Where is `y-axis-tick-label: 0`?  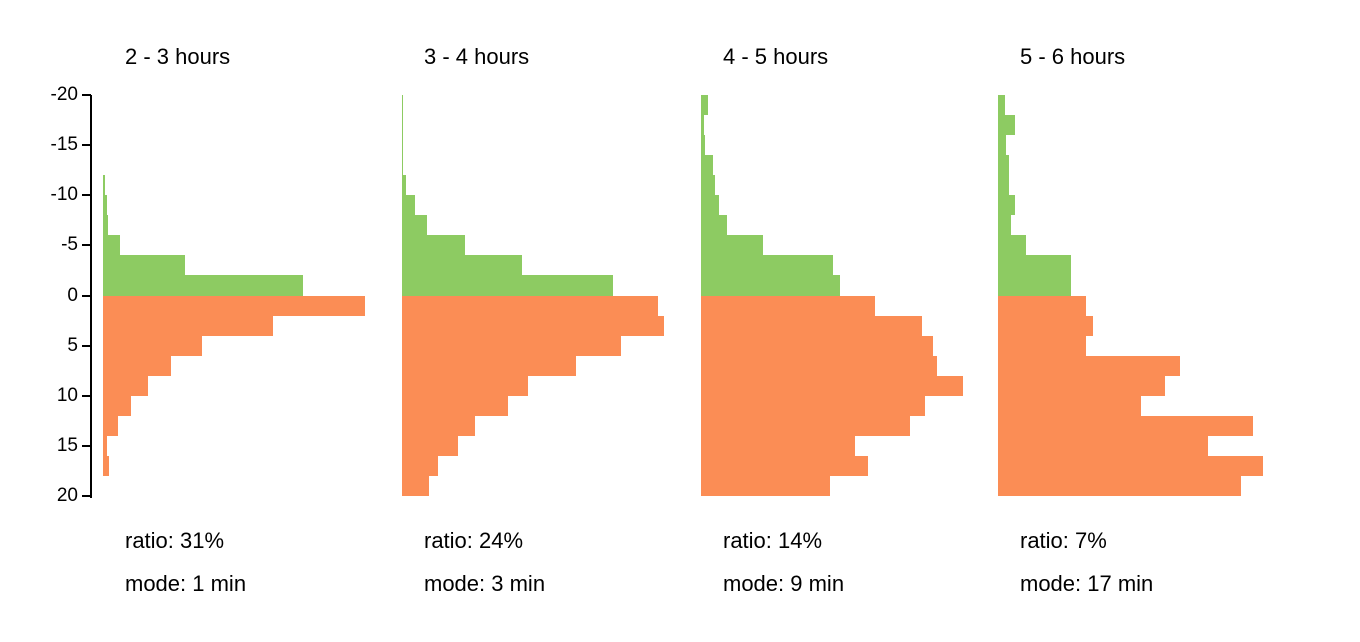 y-axis-tick-label: 0 is located at coordinates (72, 295).